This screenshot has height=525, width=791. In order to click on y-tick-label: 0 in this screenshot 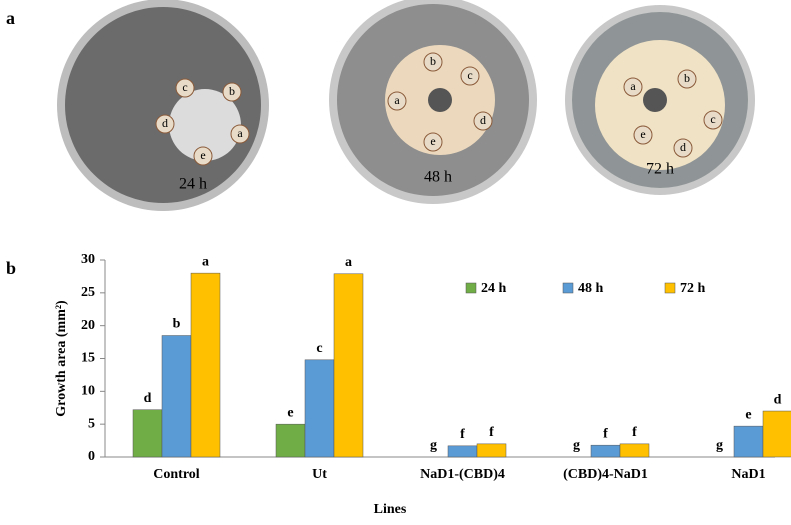, I will do `click(91, 456)`.